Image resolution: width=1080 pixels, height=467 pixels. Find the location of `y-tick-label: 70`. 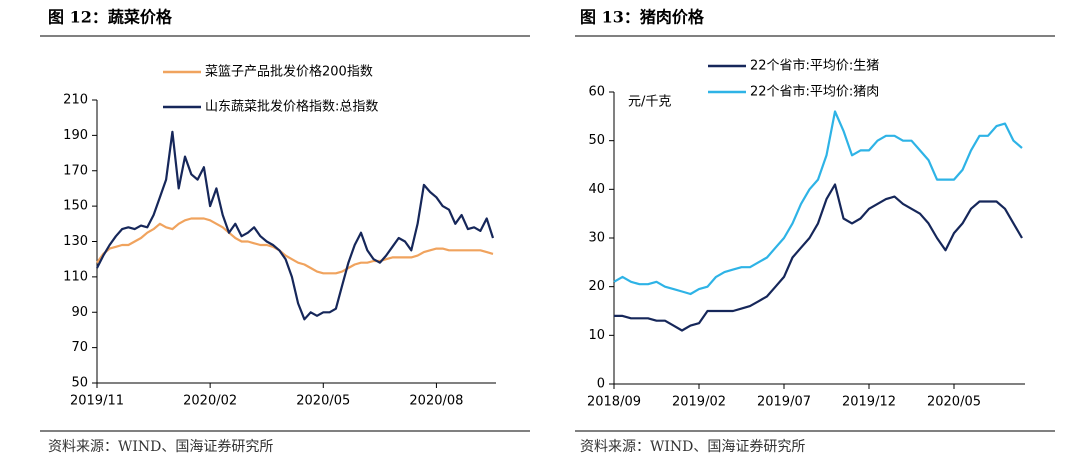

y-tick-label: 70 is located at coordinates (79, 347).